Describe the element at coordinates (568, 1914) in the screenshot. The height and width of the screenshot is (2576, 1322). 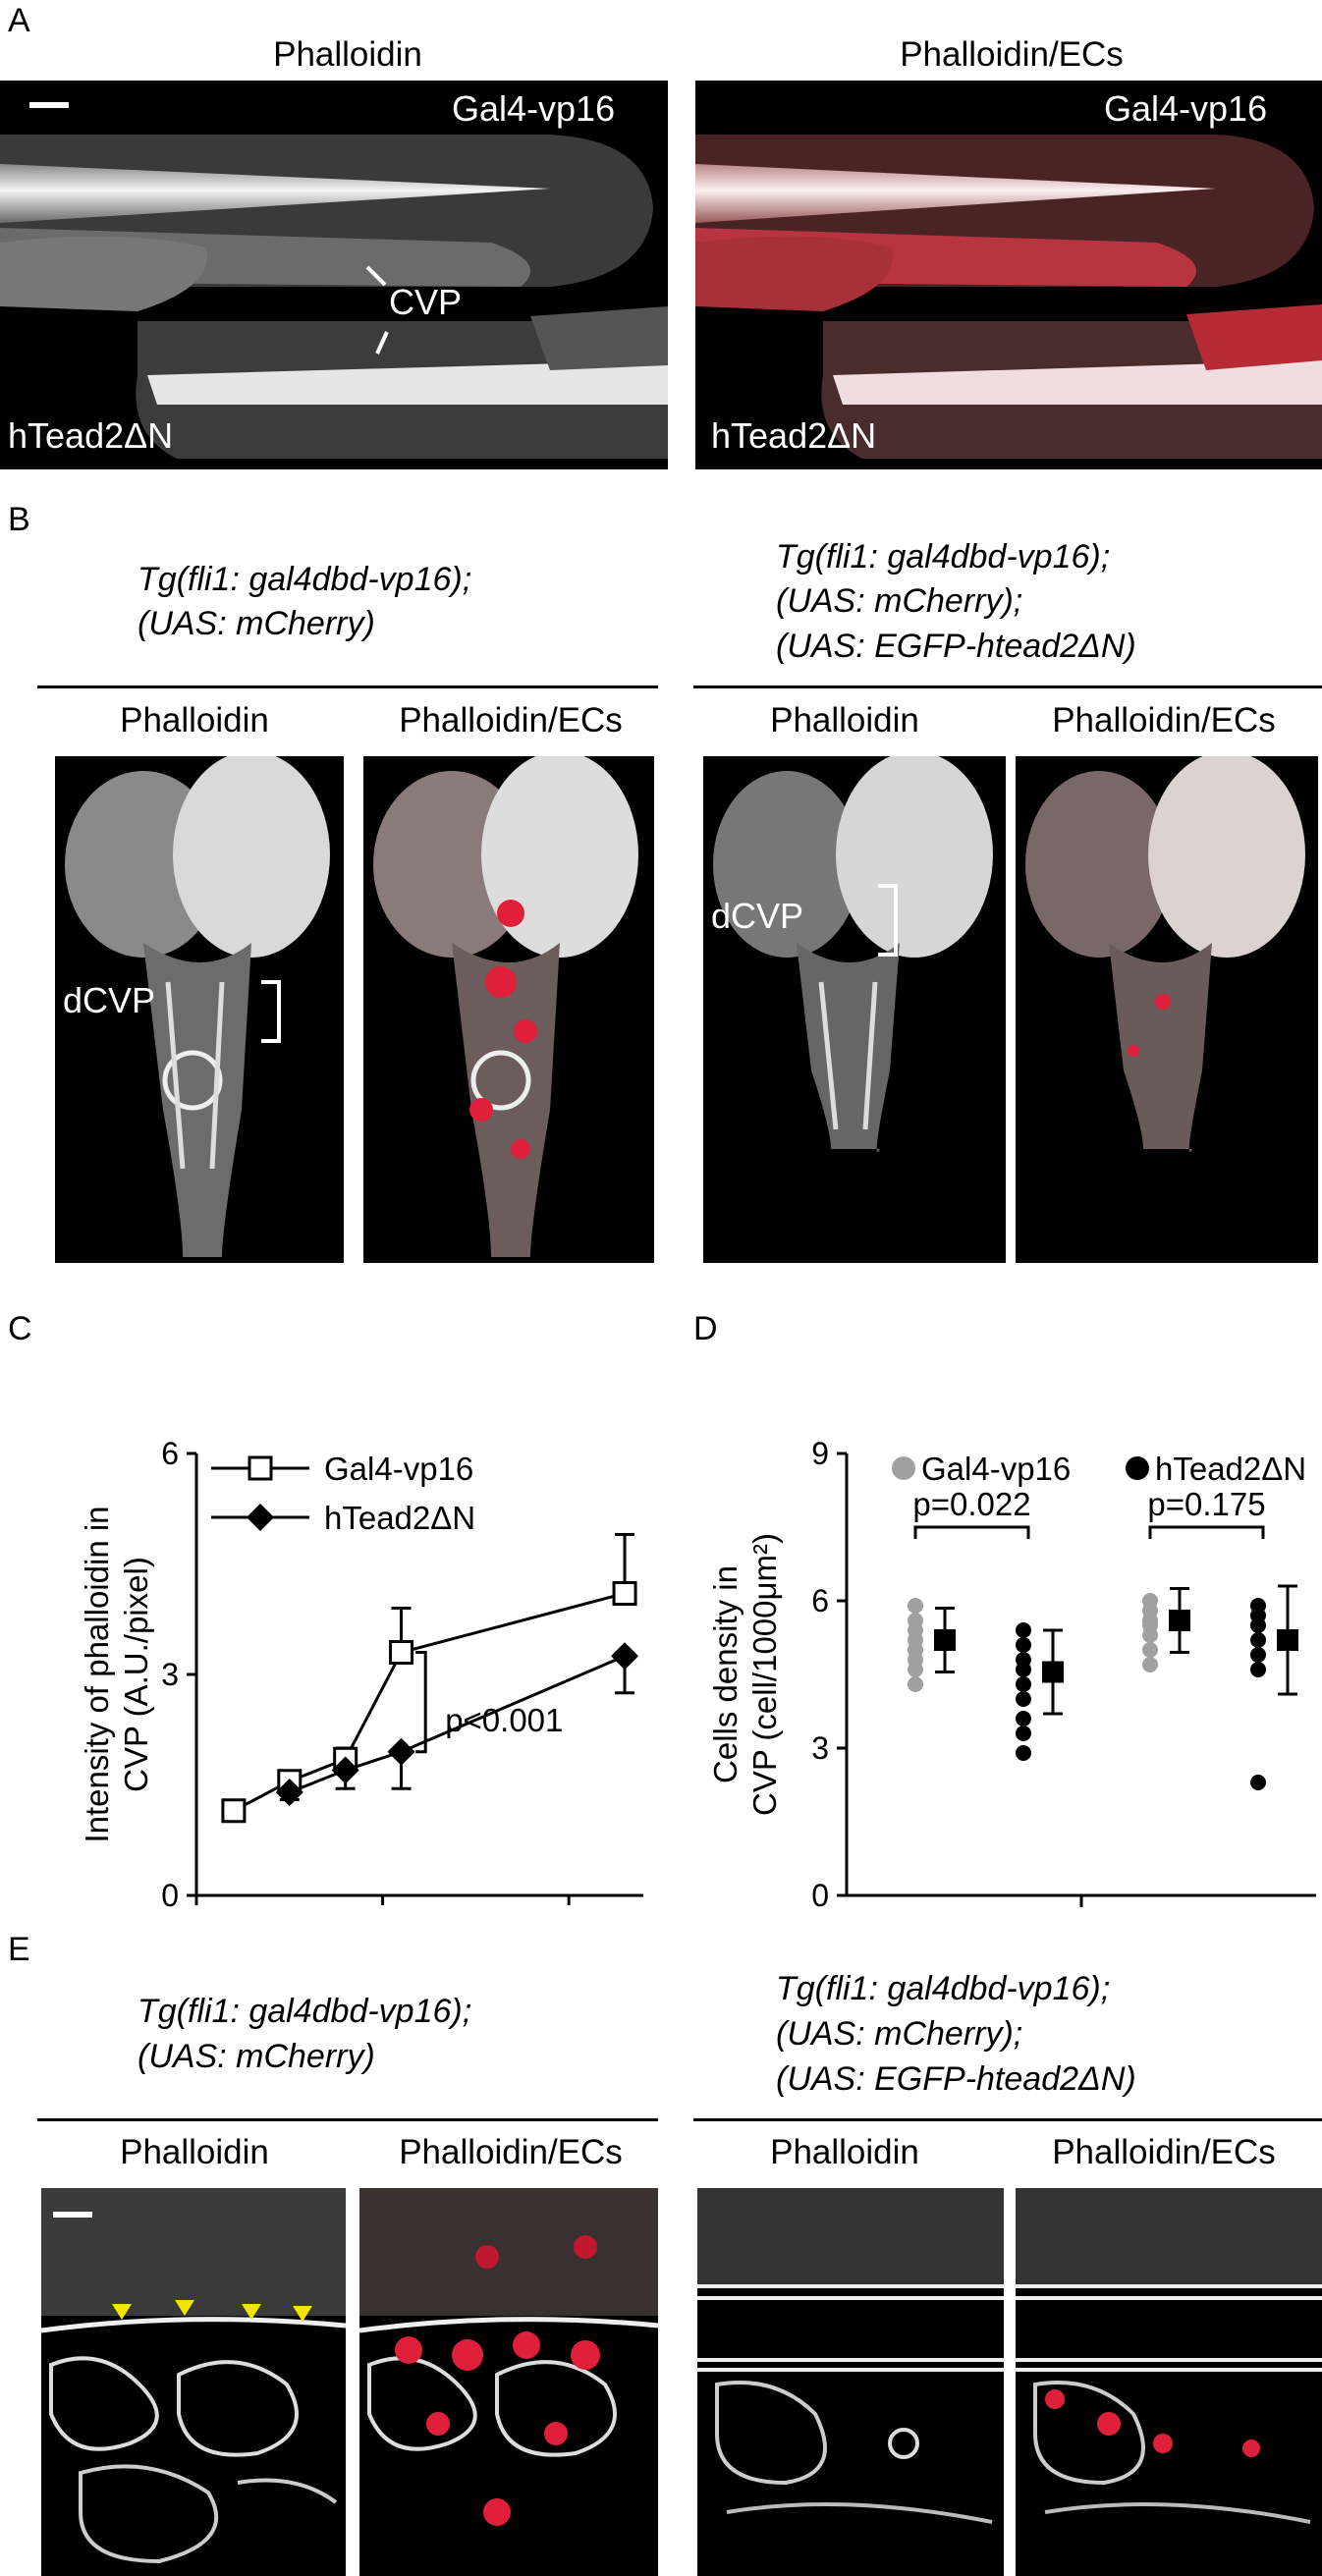
I see `c-xtick-label: 45` at that location.